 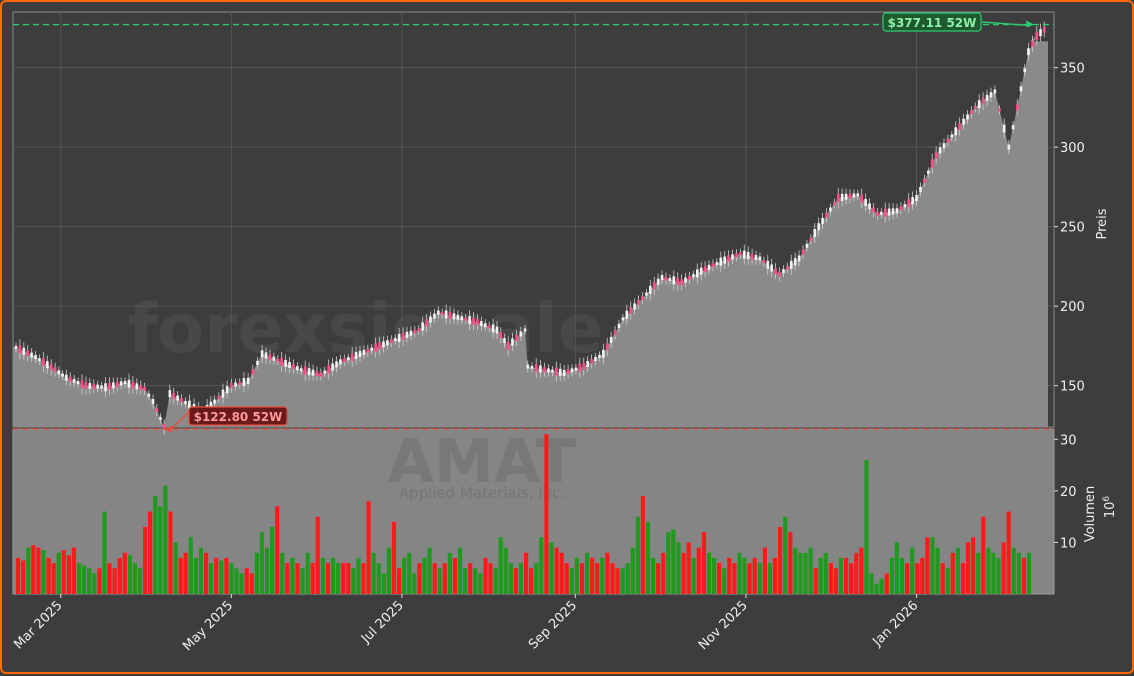 What do you see at coordinates (553, 625) in the screenshot?
I see `x-tick-label: Sep 2025` at bounding box center [553, 625].